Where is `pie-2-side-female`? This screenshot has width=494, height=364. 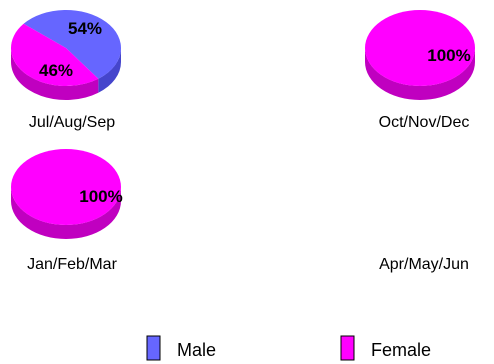 pie-2-side-female is located at coordinates (420, 74).